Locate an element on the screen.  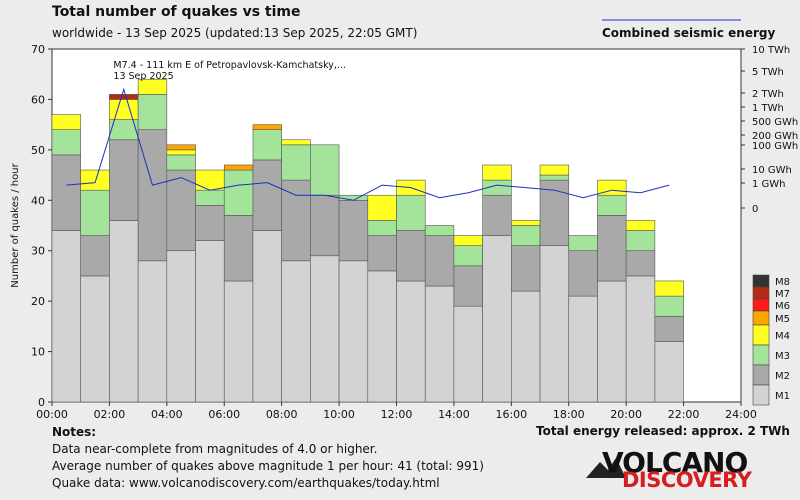
legend-label-m6: M6 is located at coordinates (782, 306).